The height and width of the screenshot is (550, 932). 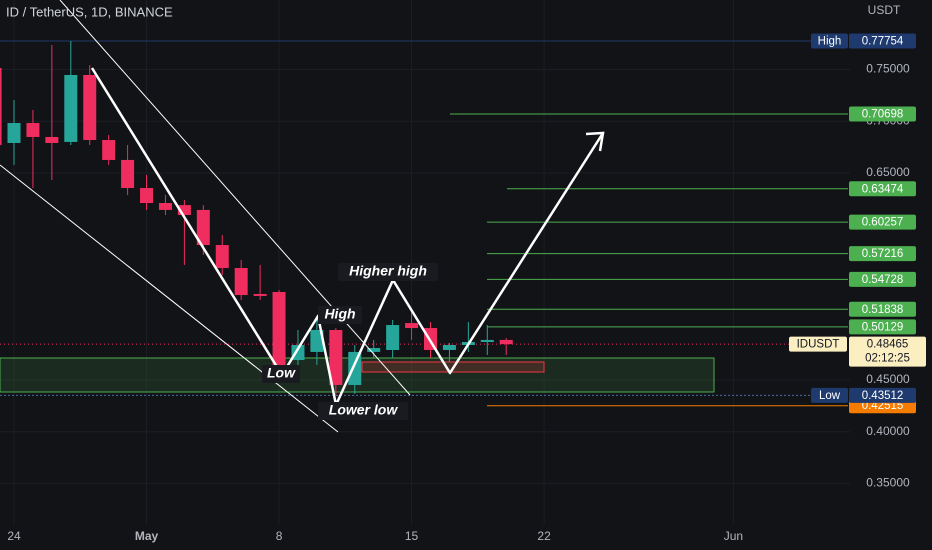 I want to click on low-value: 0.43512, so click(x=883, y=396).